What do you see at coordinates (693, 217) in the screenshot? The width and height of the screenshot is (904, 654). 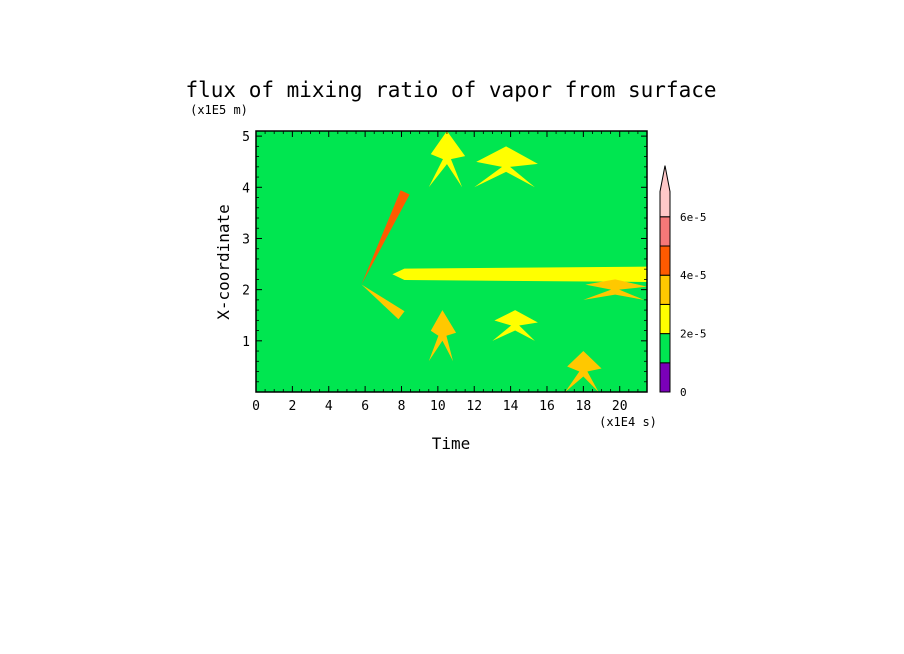 I see `colorbar-tick-label: 6e-5` at bounding box center [693, 217].